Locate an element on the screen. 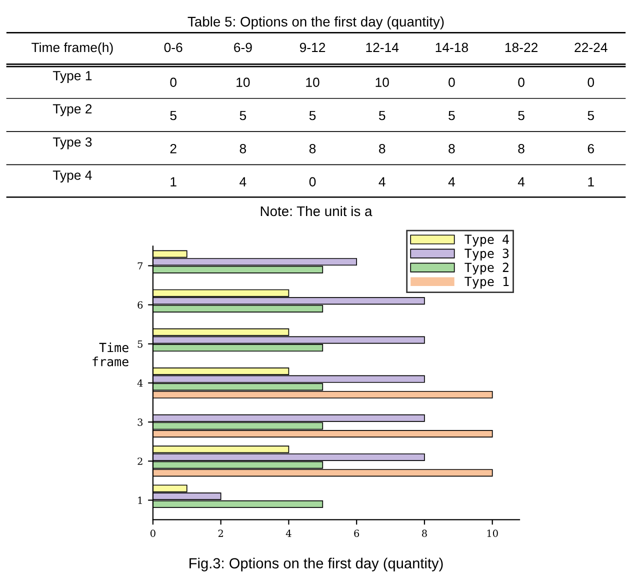 The image size is (632, 582). y-tick-label: 4 is located at coordinates (140, 383).